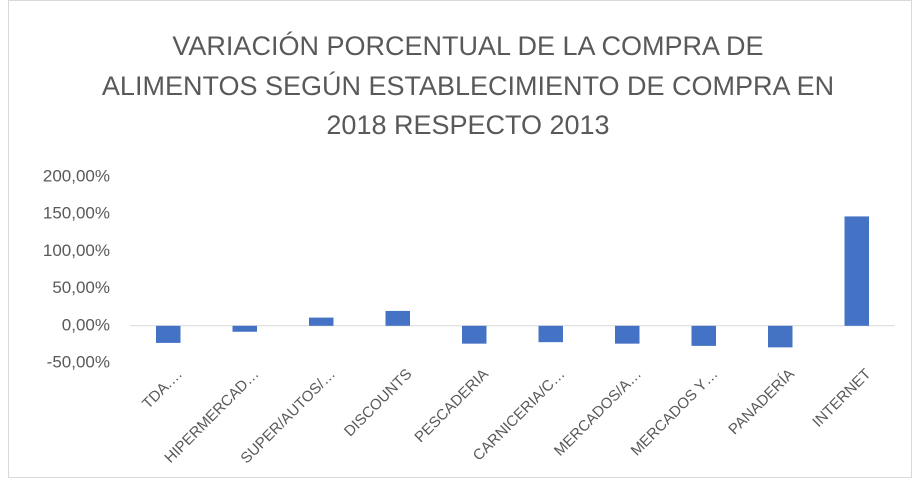  What do you see at coordinates (467, 45) in the screenshot?
I see `chart-title: VARIACIÓN PORCENTUAL DE LA COMPRA DE` at bounding box center [467, 45].